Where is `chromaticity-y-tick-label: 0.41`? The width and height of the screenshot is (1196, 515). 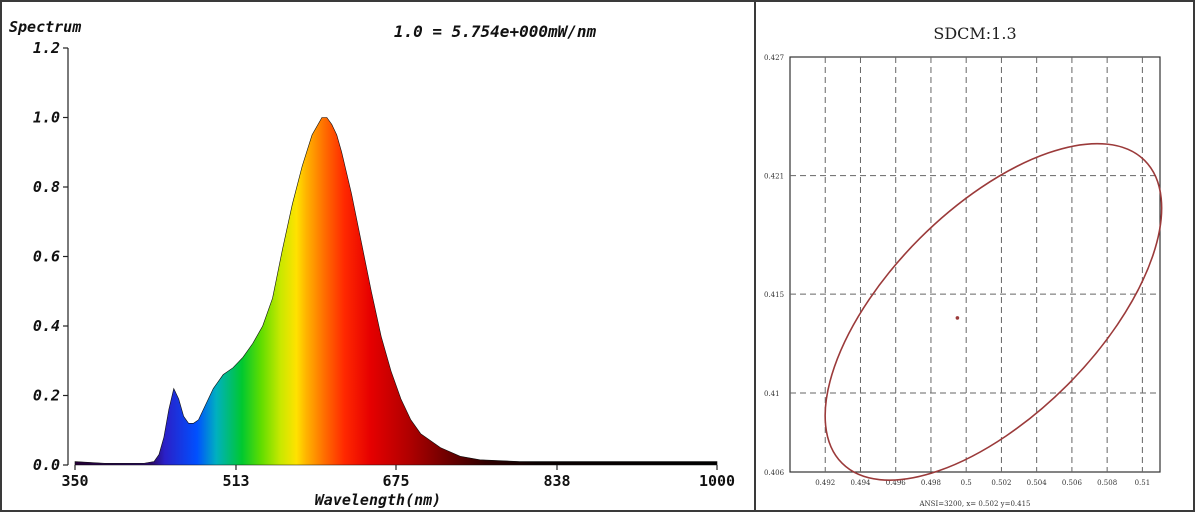 chromaticity-y-tick-label: 0.41 is located at coordinates (772, 394).